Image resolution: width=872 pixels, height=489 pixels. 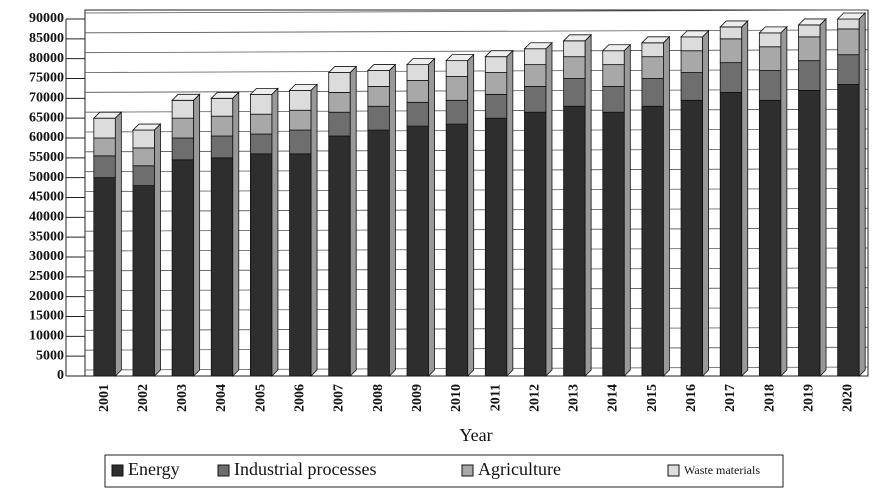 What do you see at coordinates (260, 398) in the screenshot?
I see `x-tick-label: 2005` at bounding box center [260, 398].